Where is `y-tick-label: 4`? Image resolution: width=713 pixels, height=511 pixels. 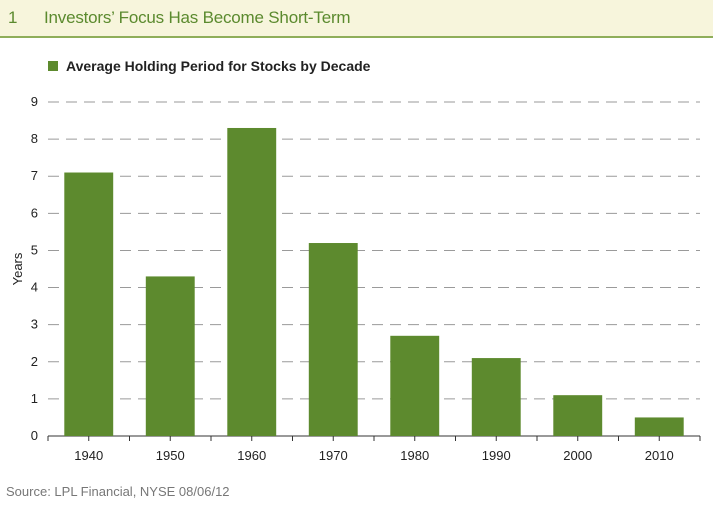 y-tick-label: 4 is located at coordinates (34, 287).